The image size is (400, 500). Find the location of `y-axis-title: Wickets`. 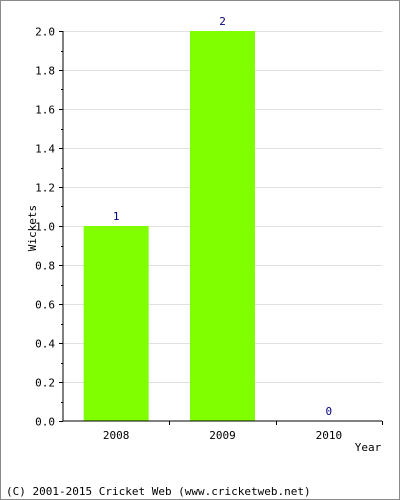

y-axis-title: Wickets is located at coordinates (32, 228).